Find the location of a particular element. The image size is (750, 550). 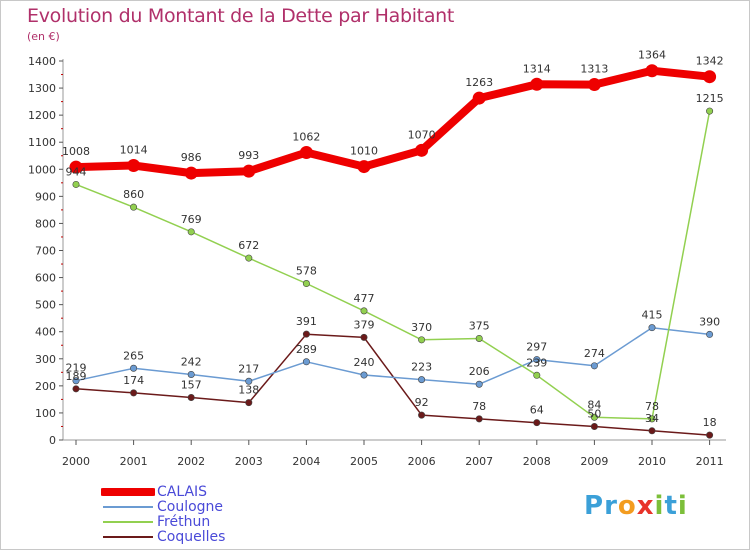

data-label: 1014 is located at coordinates (134, 149).